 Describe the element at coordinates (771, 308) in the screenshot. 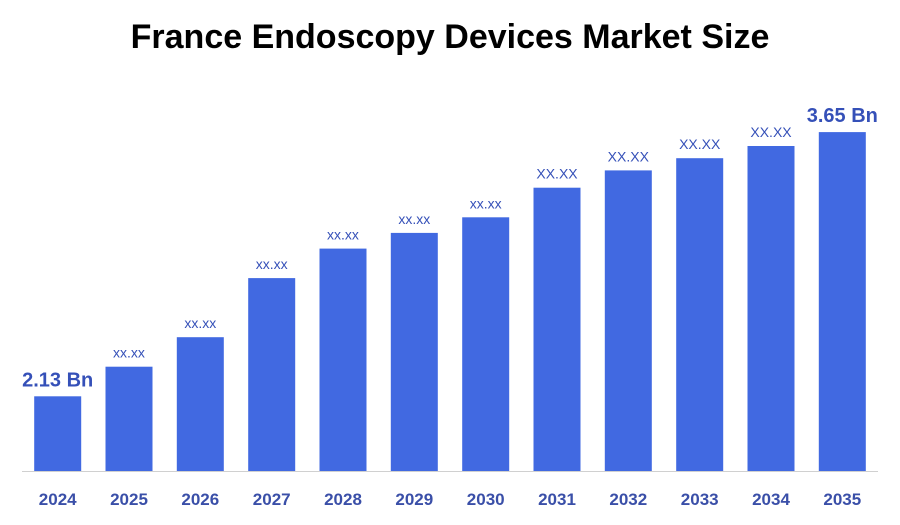

I see `bar-2034` at that location.